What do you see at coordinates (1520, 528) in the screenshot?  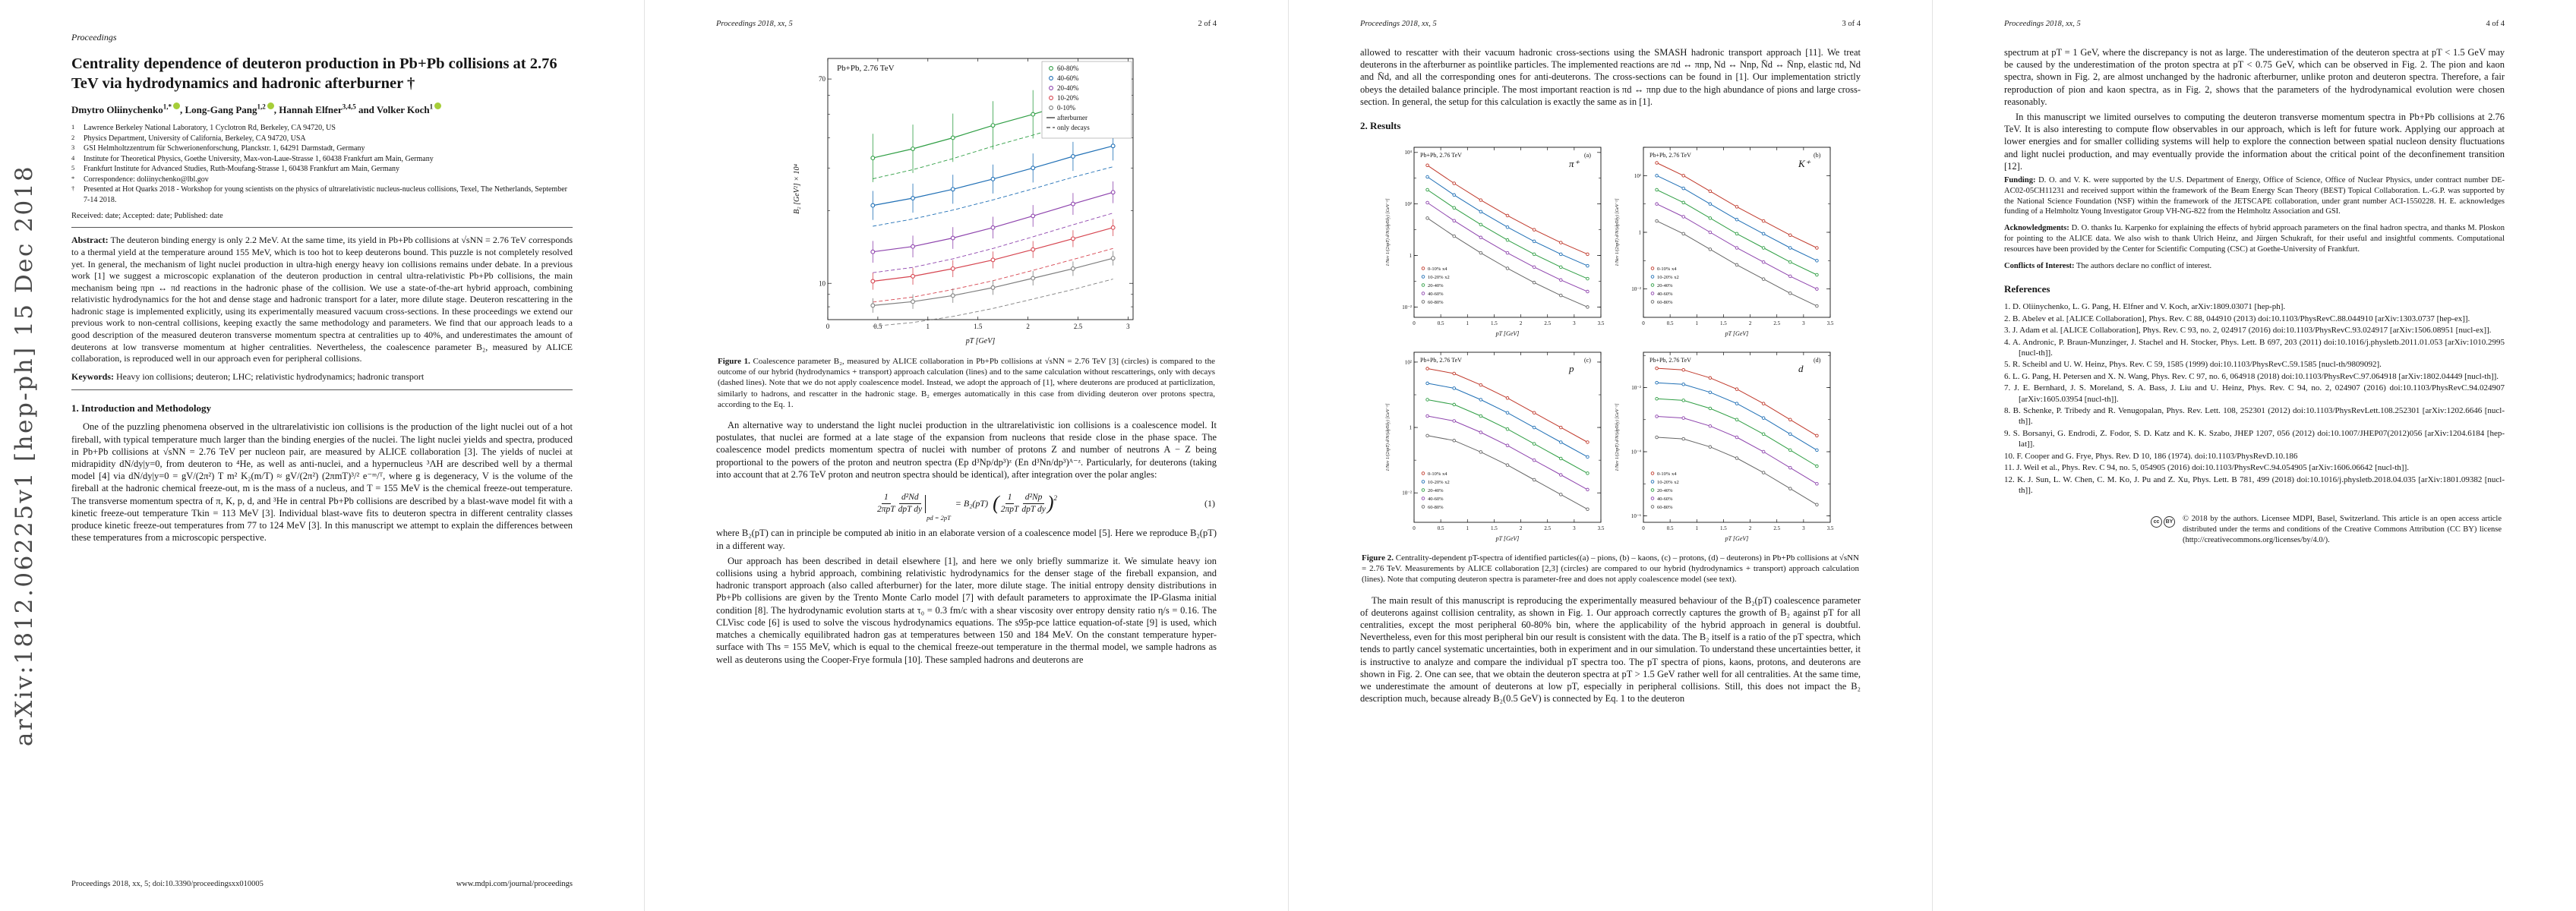 I see `svg-text: 2` at bounding box center [1520, 528].